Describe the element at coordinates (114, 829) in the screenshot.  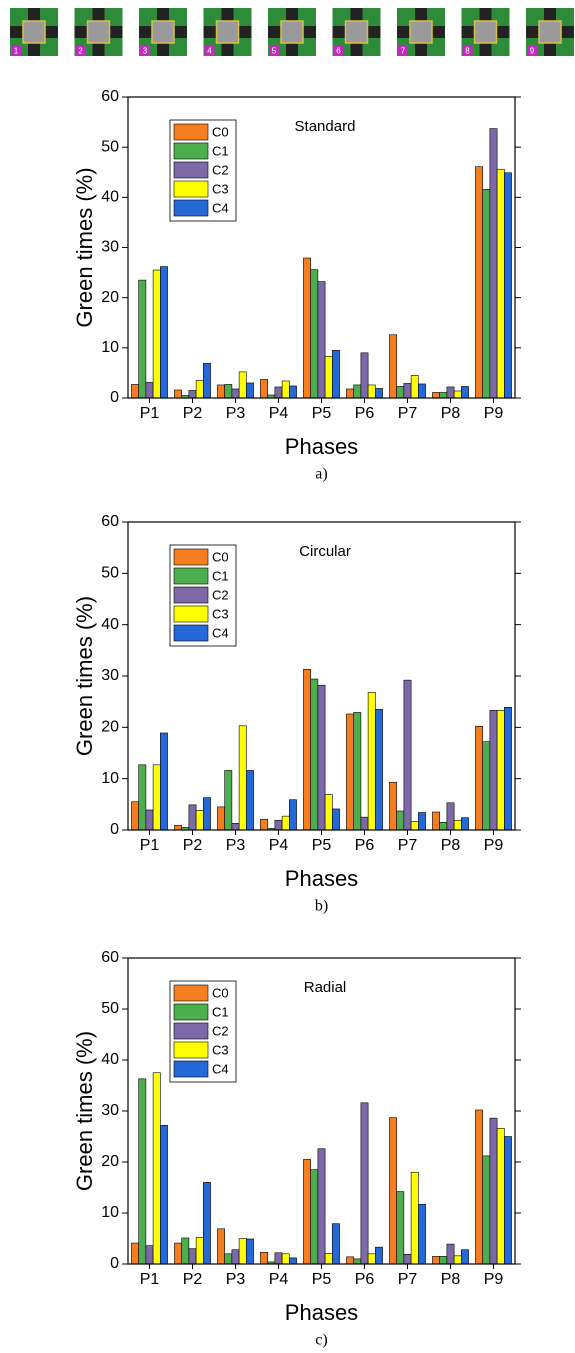
I see `y-tick-label: 0` at that location.